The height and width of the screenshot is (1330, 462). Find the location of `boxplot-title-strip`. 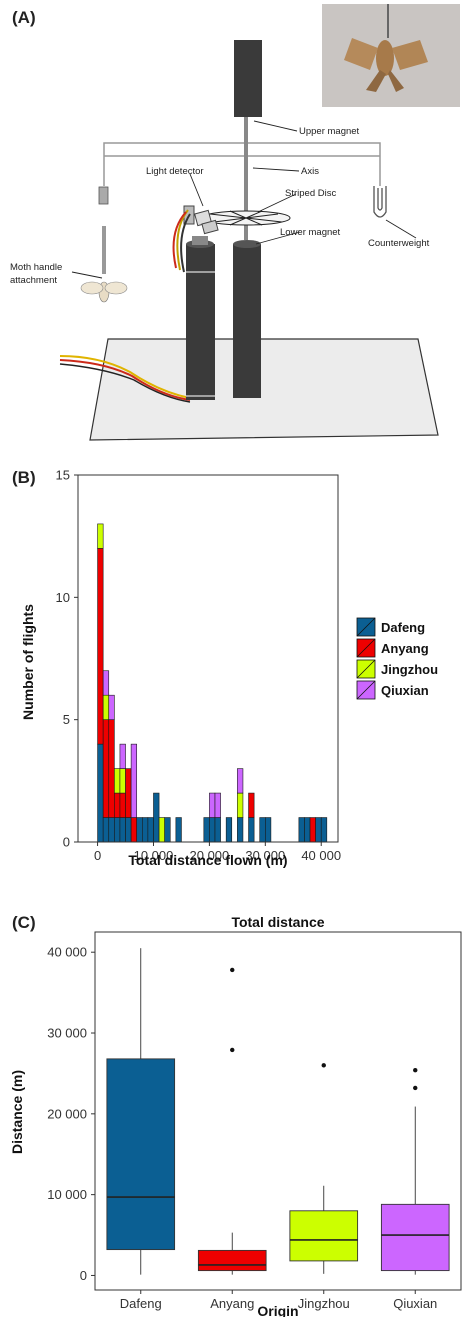

boxplot-title-strip is located at coordinates (278, 922).